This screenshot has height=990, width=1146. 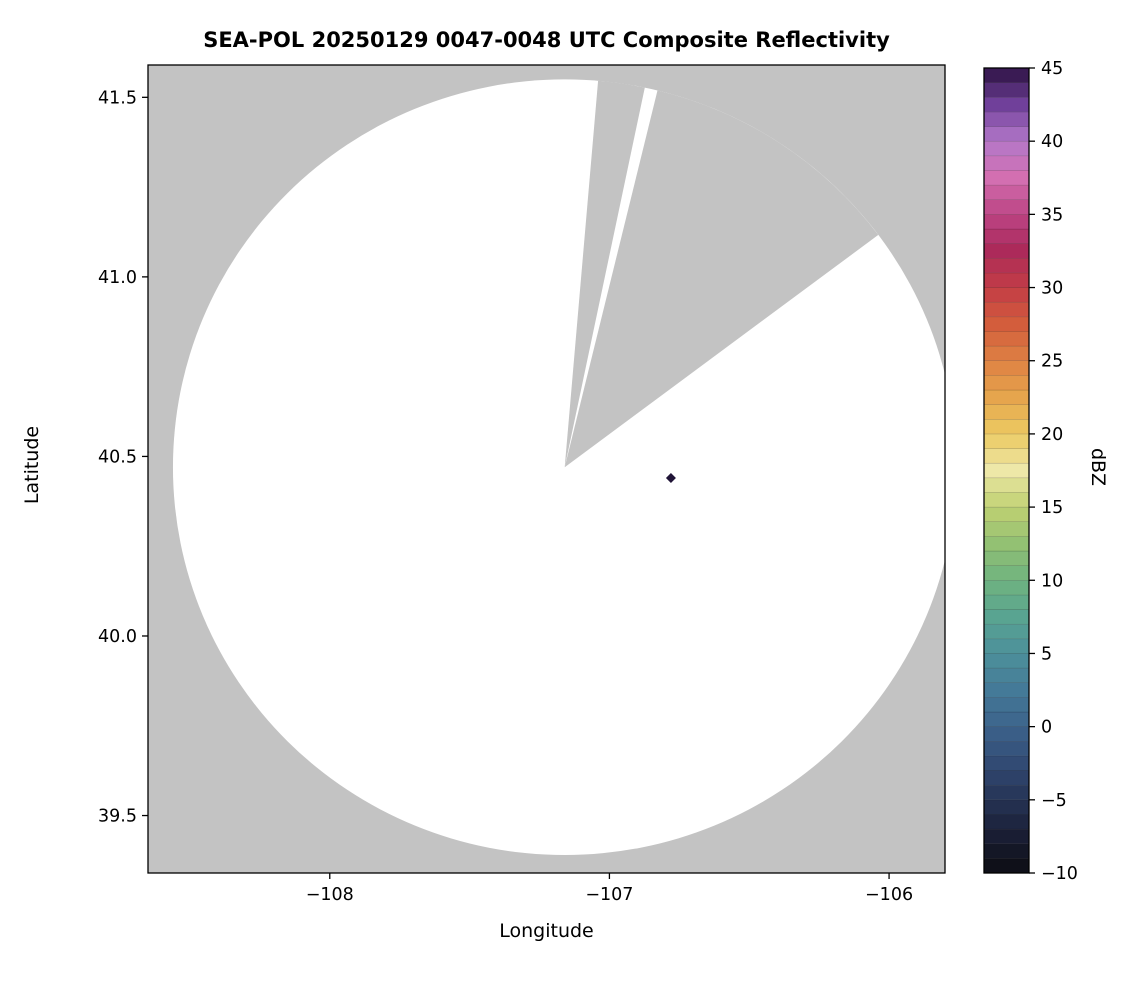 I want to click on colorbar-tick-label: 30, so click(x=1052, y=289).